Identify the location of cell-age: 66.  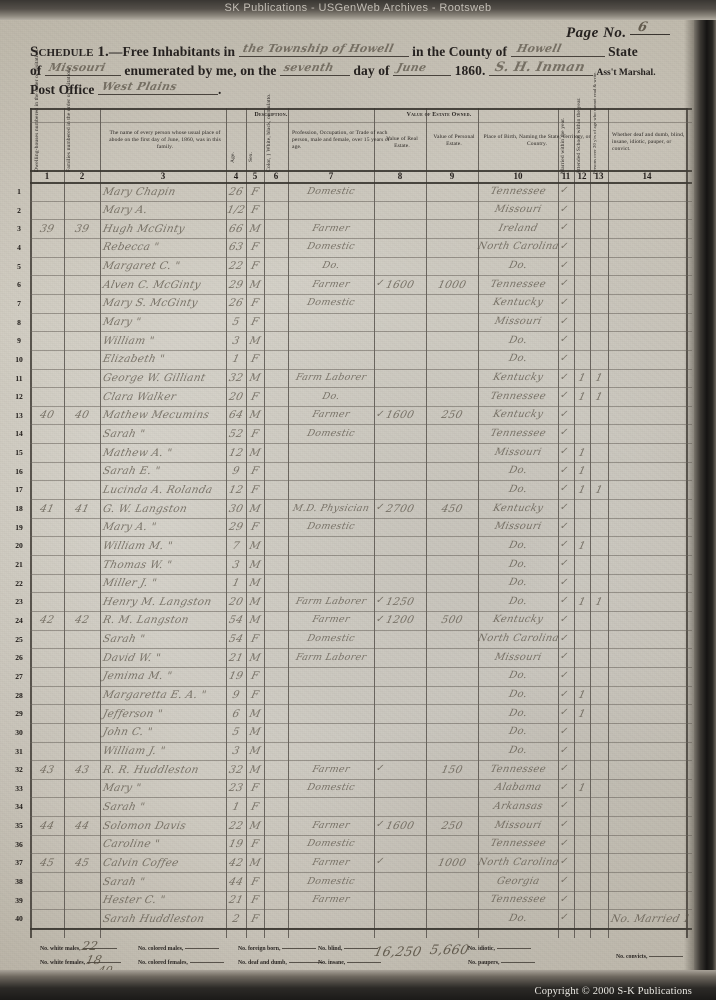
(236, 228).